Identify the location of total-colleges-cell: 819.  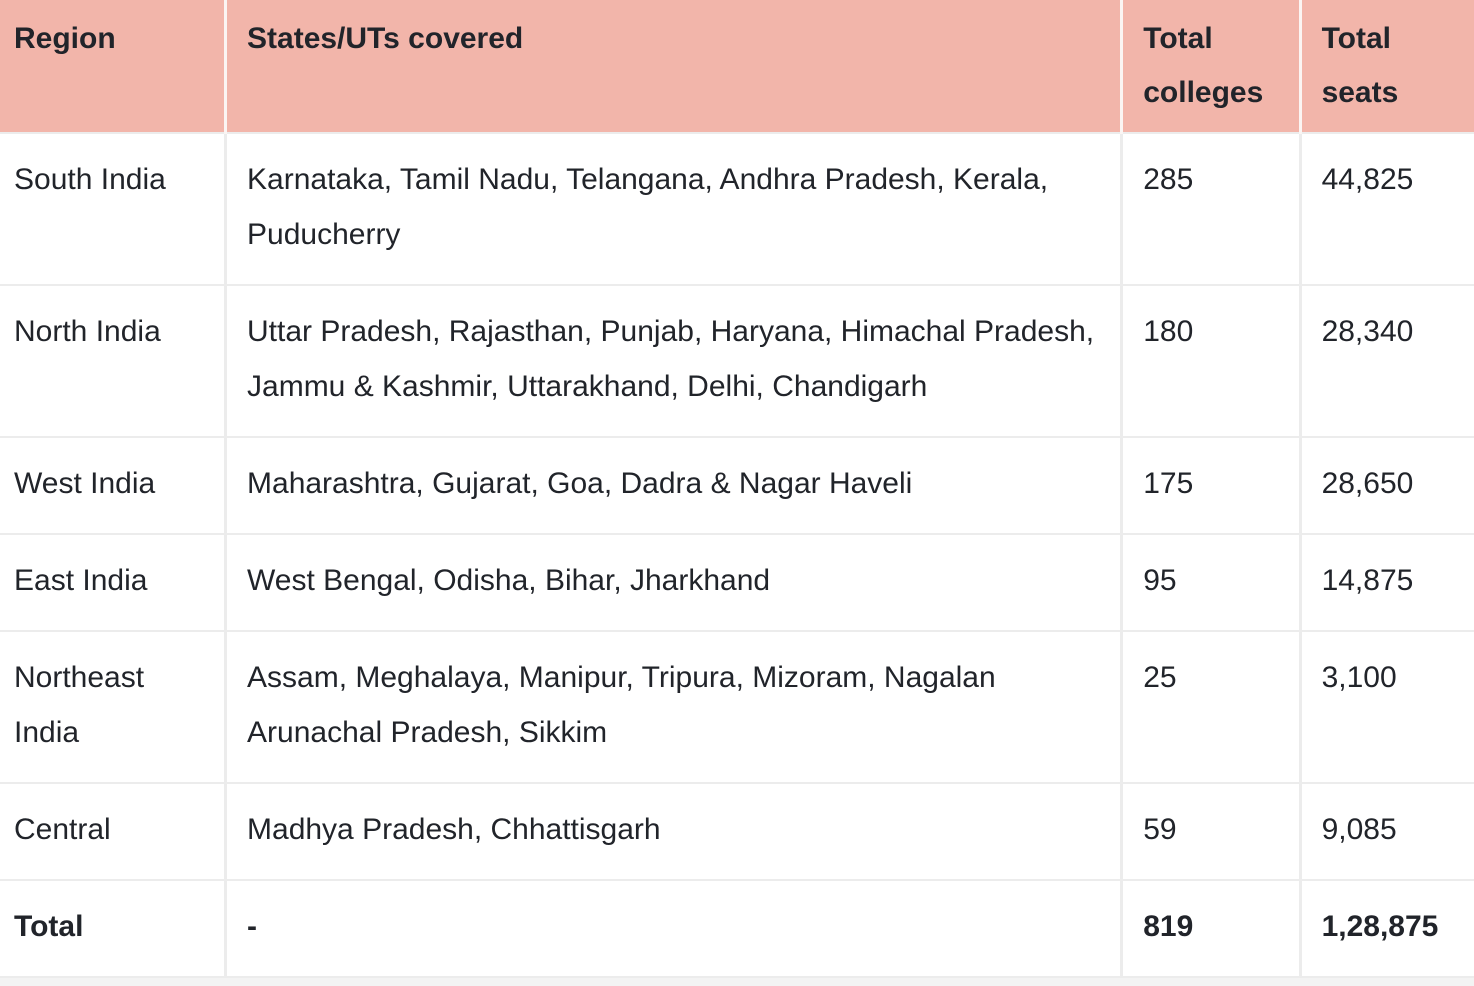
(1210, 928).